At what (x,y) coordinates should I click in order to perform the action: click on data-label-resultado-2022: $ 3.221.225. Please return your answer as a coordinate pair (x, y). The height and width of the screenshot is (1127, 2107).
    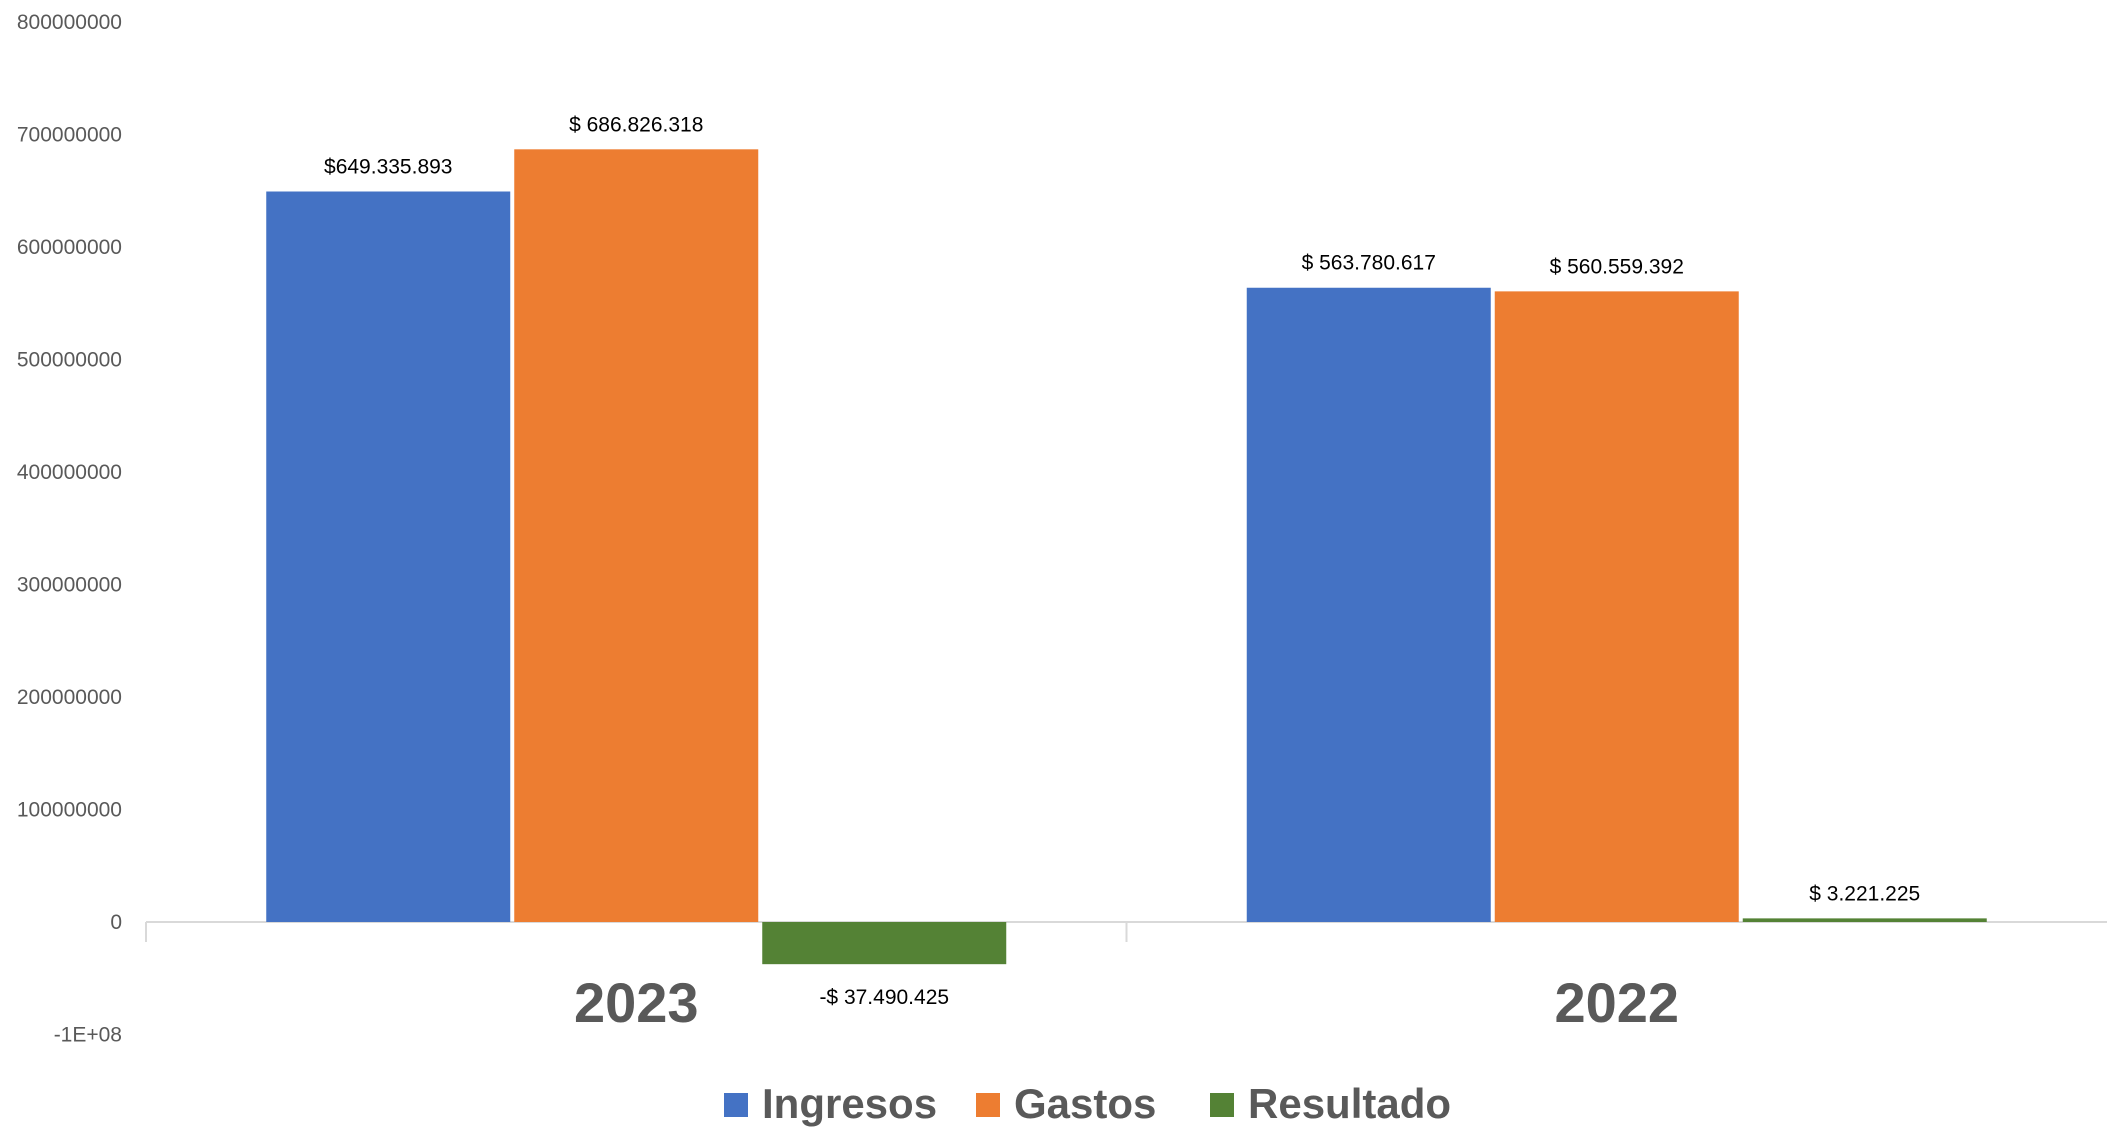
    Looking at the image, I should click on (1864, 893).